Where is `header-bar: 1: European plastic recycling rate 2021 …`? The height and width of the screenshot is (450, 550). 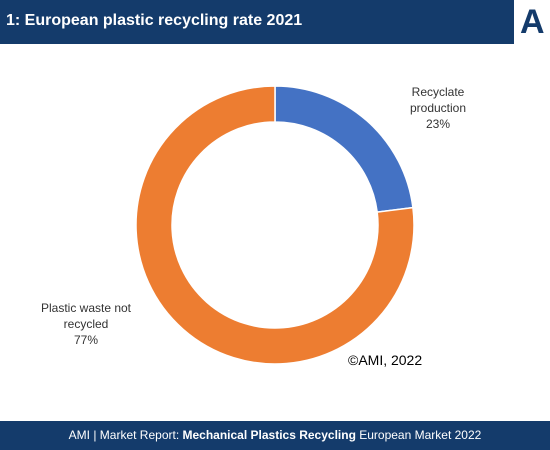
header-bar: 1: European plastic recycling rate 2021 … is located at coordinates (275, 22).